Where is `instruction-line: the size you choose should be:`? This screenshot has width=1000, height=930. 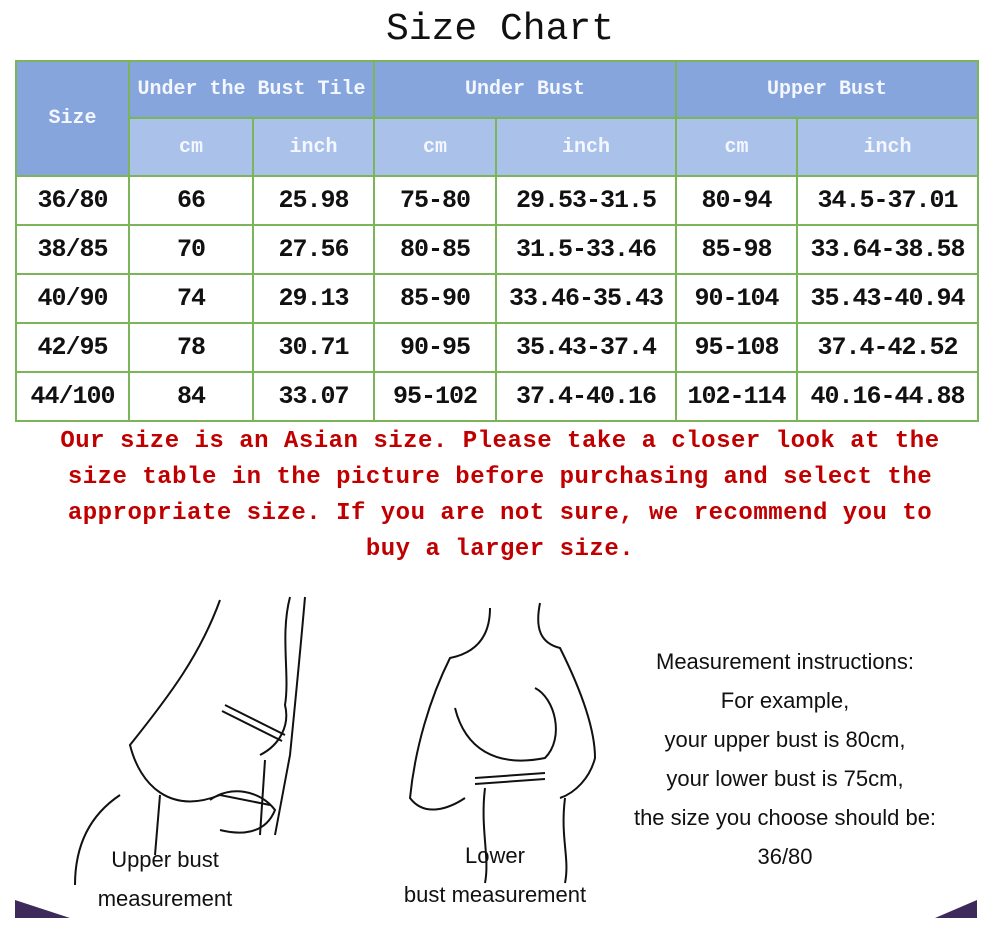 instruction-line: the size you choose should be: is located at coordinates (785, 817).